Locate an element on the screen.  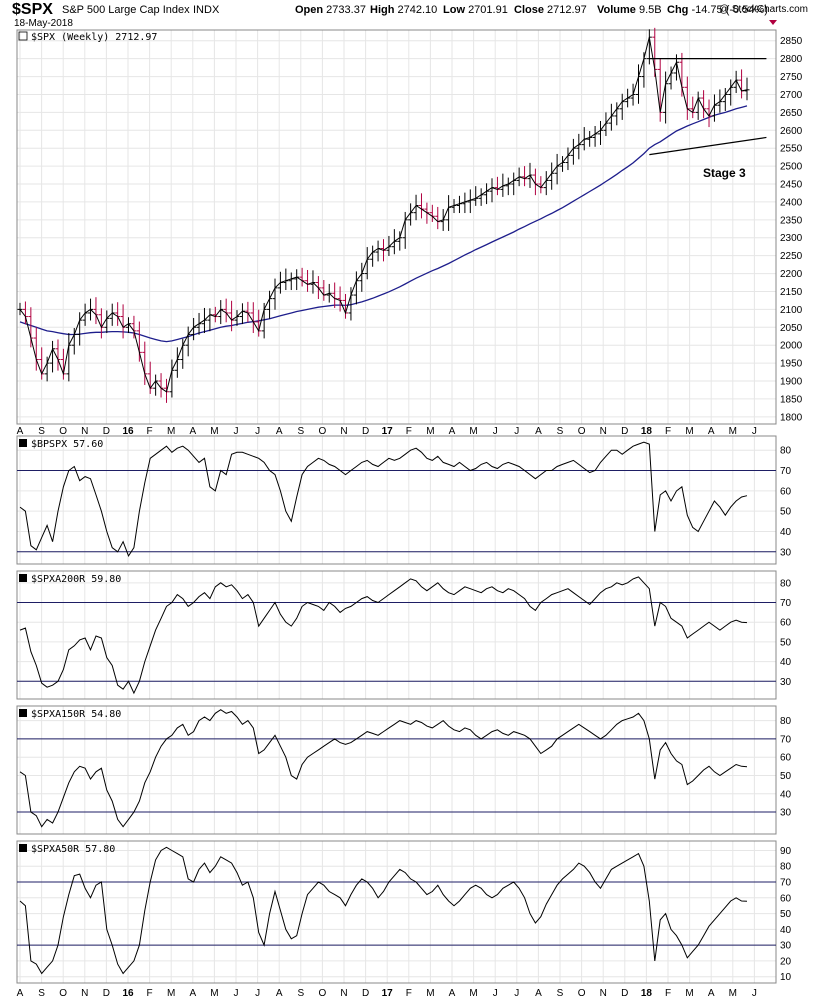
exchange-label: INDX is located at coordinates (206, 10).